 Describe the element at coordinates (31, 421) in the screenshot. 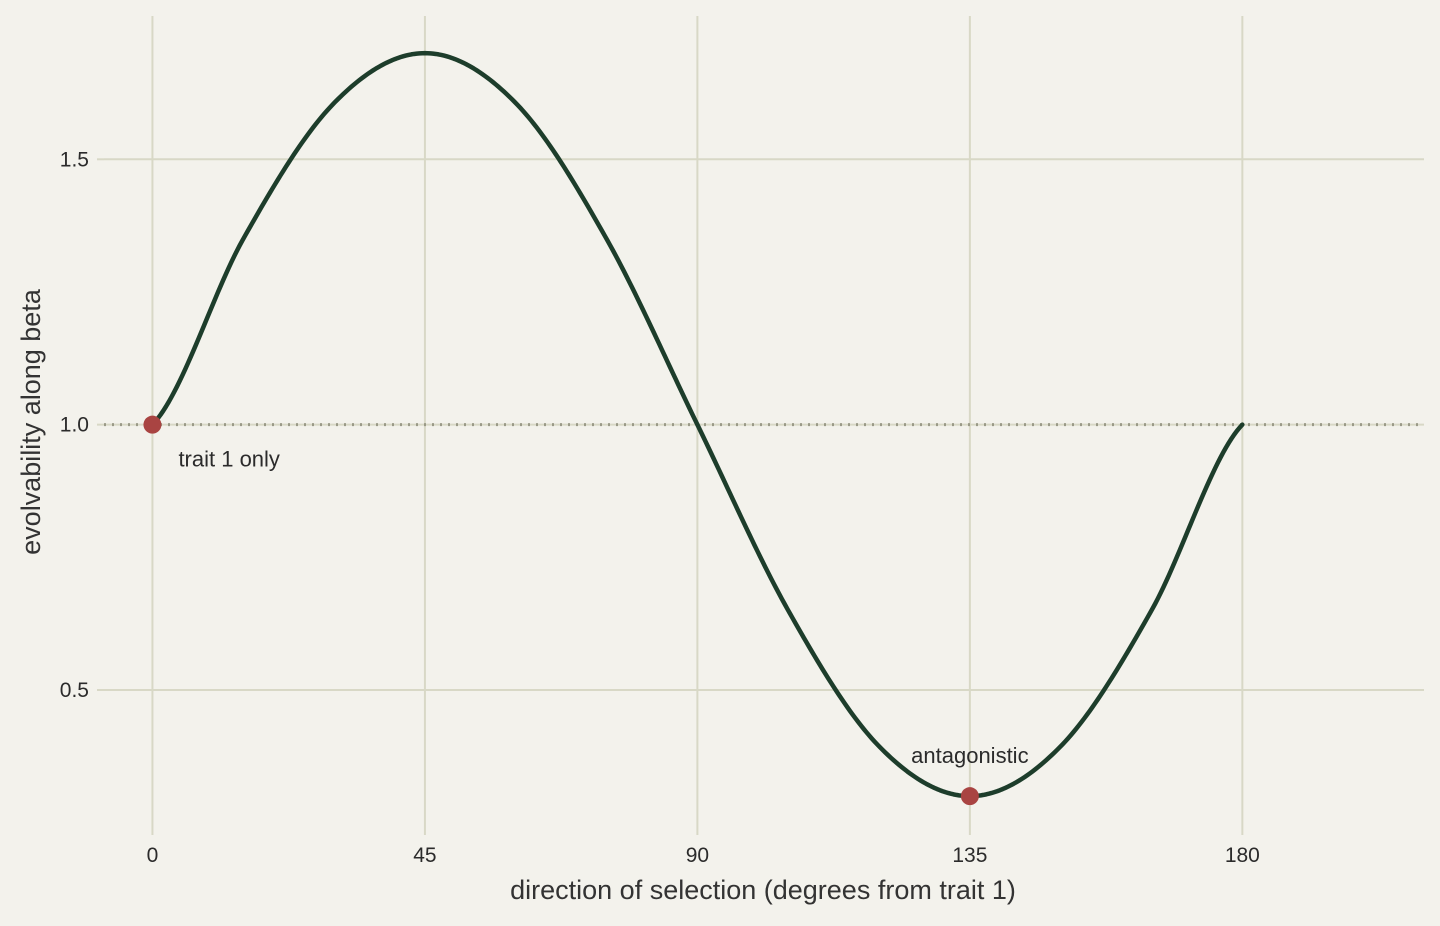

I see `y-axis-title: evolvability along beta` at that location.